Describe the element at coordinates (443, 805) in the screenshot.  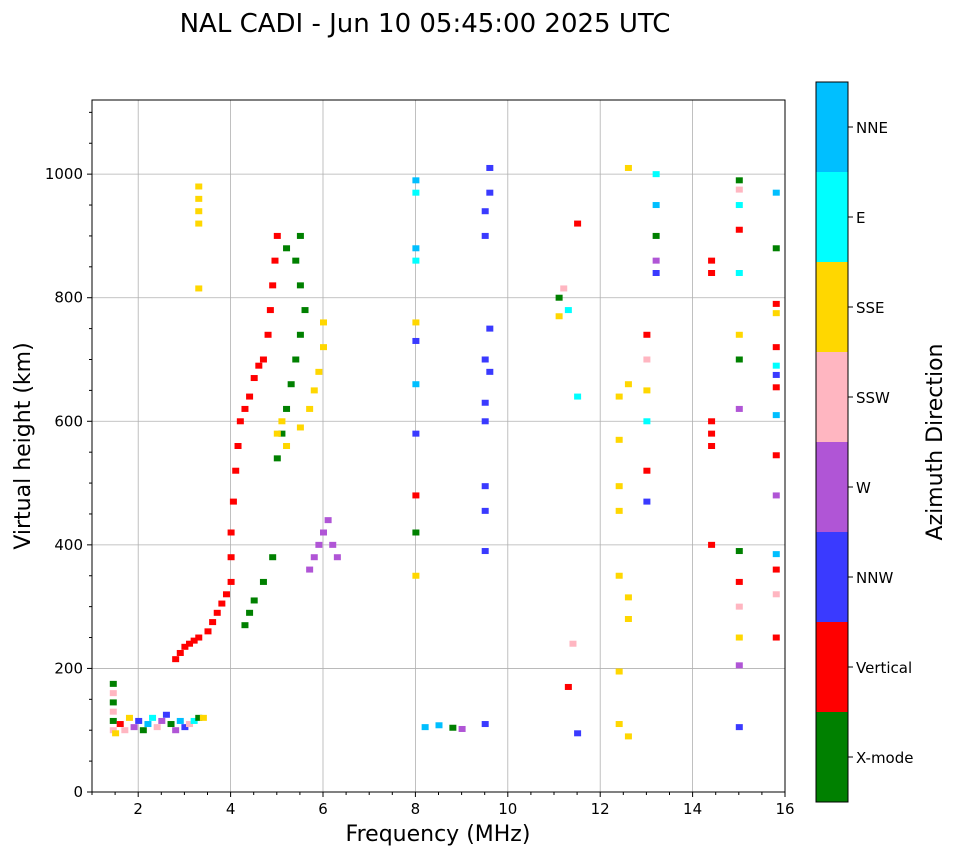
I see `x-axis-ticks: 2 4 6 8 10 12 14 16` at that location.